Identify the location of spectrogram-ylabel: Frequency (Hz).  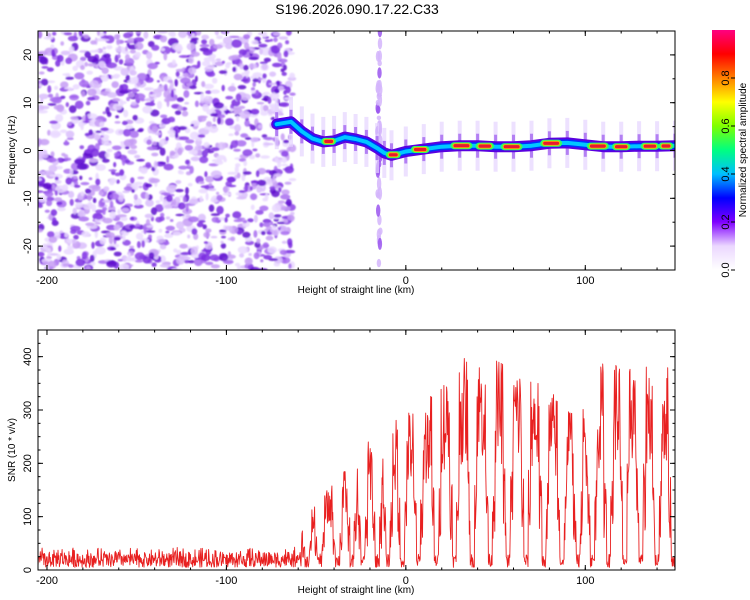
(12, 150).